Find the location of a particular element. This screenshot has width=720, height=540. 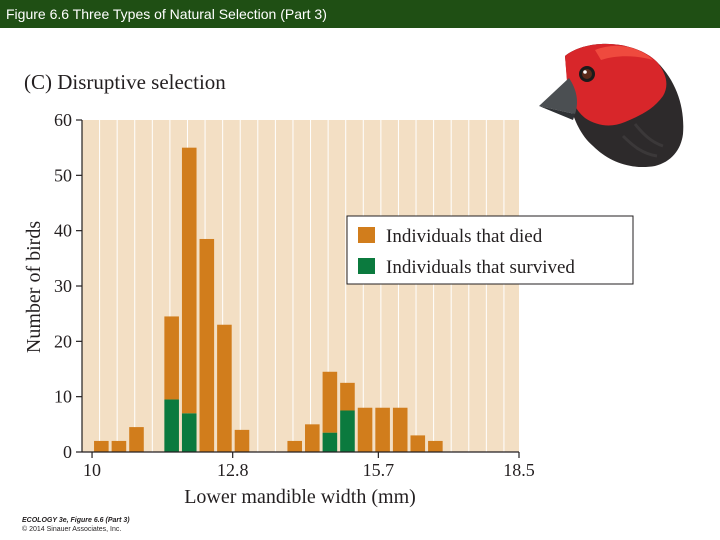

x-axis-label: Lower mandible width (mm) is located at coordinates (300, 497).